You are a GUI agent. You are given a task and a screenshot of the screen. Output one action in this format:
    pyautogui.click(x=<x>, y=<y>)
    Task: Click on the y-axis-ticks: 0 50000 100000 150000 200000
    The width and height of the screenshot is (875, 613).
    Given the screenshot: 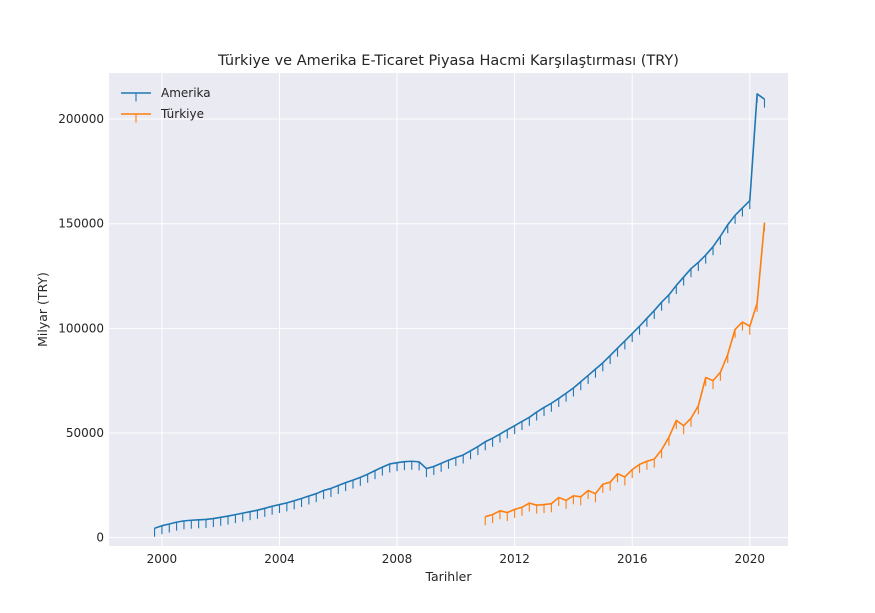 What is the action you would take?
    pyautogui.click(x=81, y=328)
    